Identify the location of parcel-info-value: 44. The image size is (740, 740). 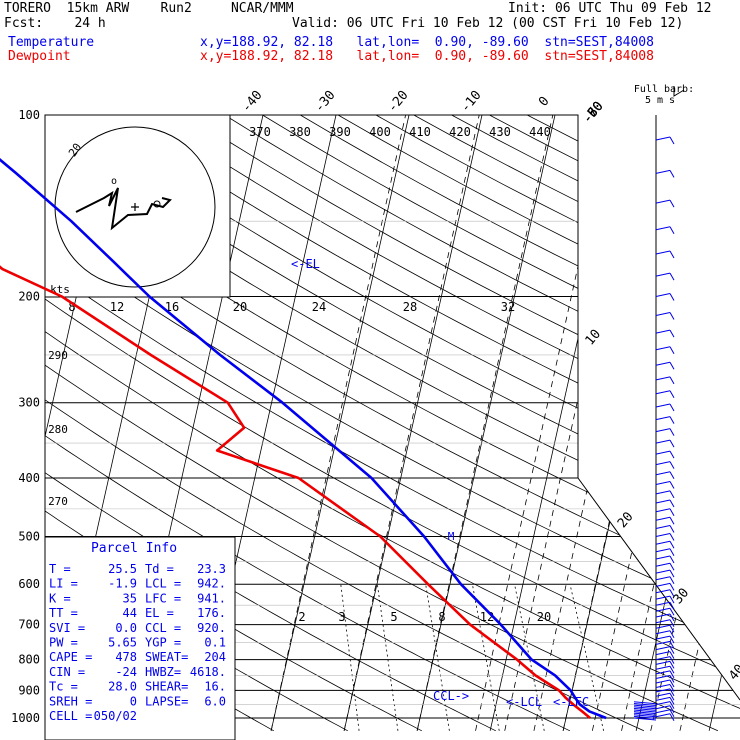
(130, 613).